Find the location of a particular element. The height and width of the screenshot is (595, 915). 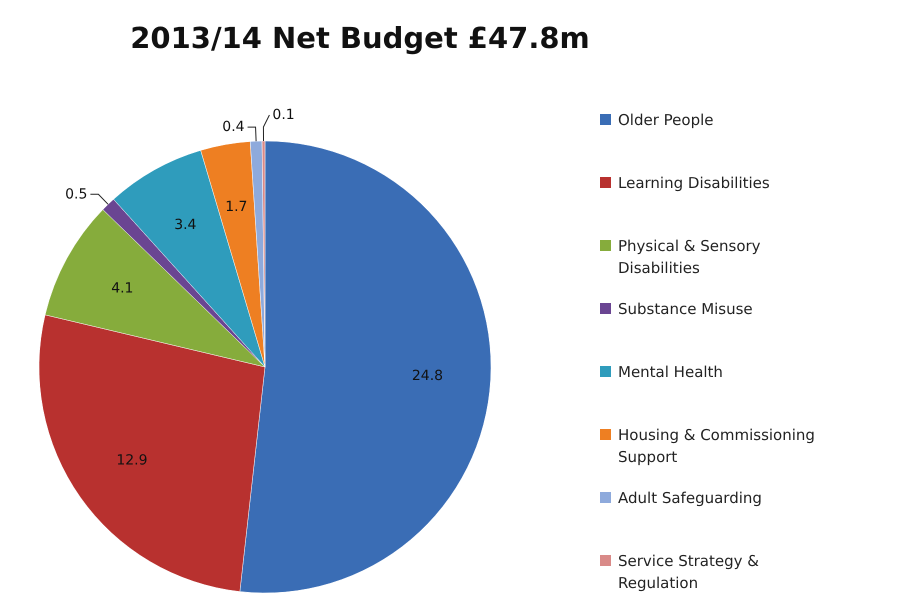

legend-label: Adult Safeguarding is located at coordinates (690, 498).